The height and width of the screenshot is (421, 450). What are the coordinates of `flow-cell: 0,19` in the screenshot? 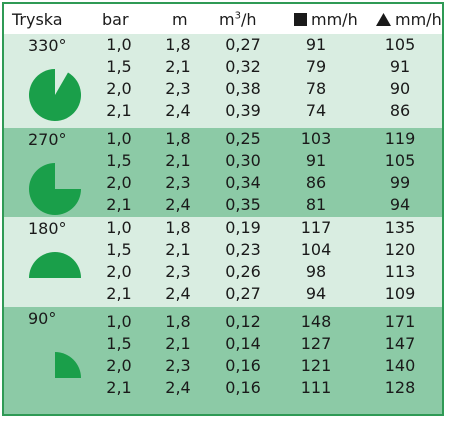 It's located at (243, 227).